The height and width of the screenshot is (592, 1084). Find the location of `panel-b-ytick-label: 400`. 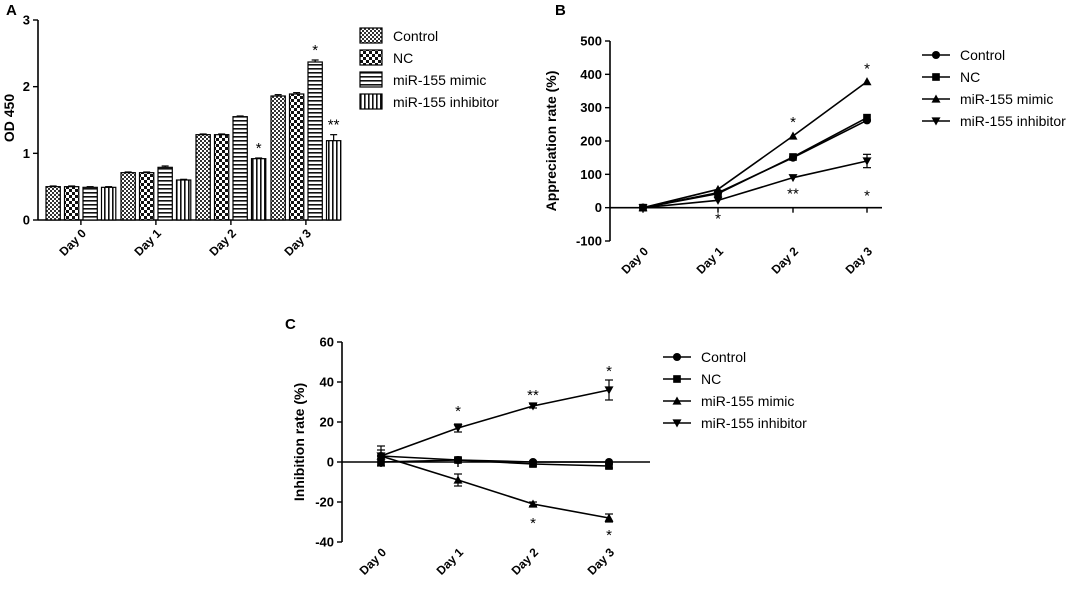

panel-b-ytick-label: 400 is located at coordinates (591, 74).